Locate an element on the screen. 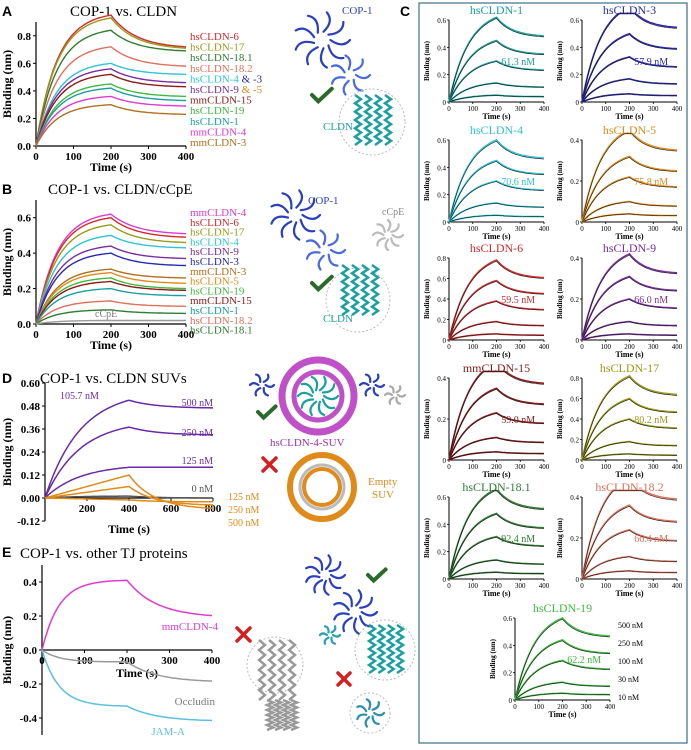 This screenshot has width=691, height=750. series-label: JAM-A is located at coordinates (168, 732).